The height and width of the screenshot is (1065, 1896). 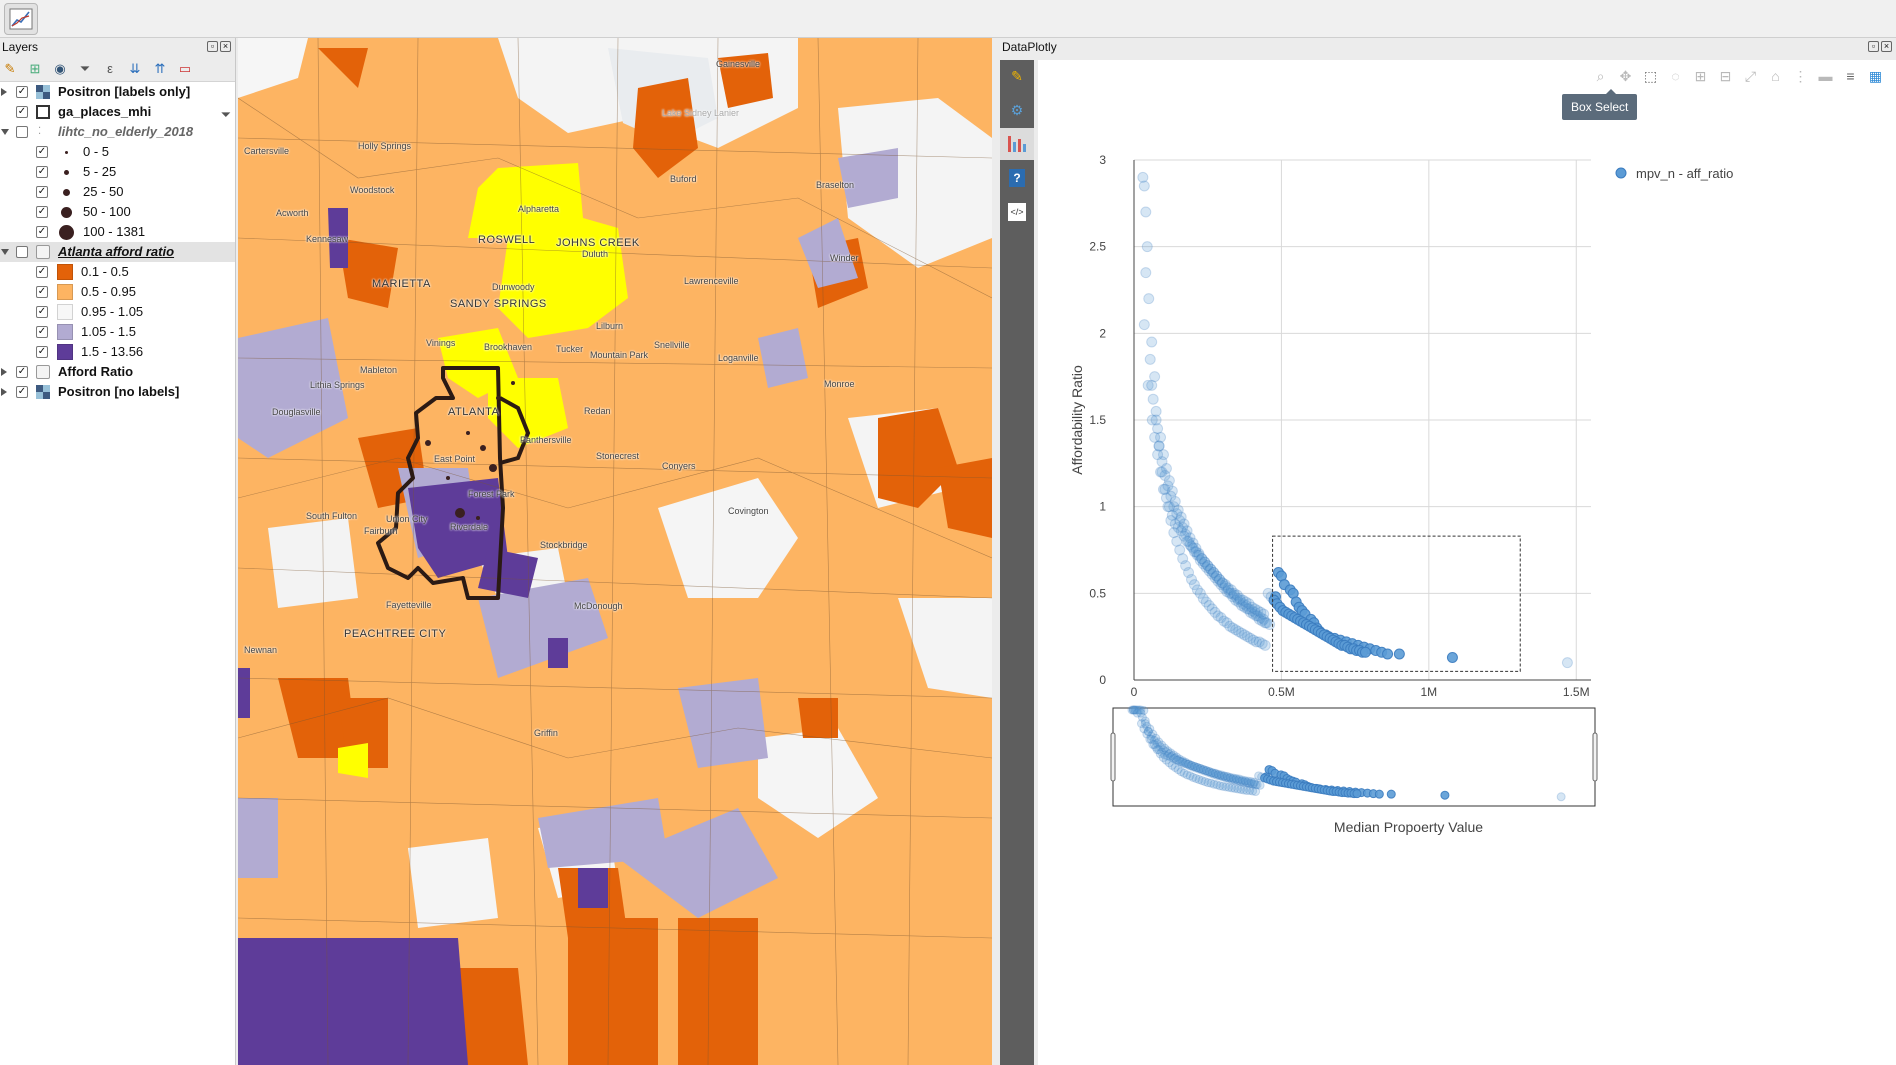 I want to click on hover-compare-icon: ≡, so click(x=1850, y=76).